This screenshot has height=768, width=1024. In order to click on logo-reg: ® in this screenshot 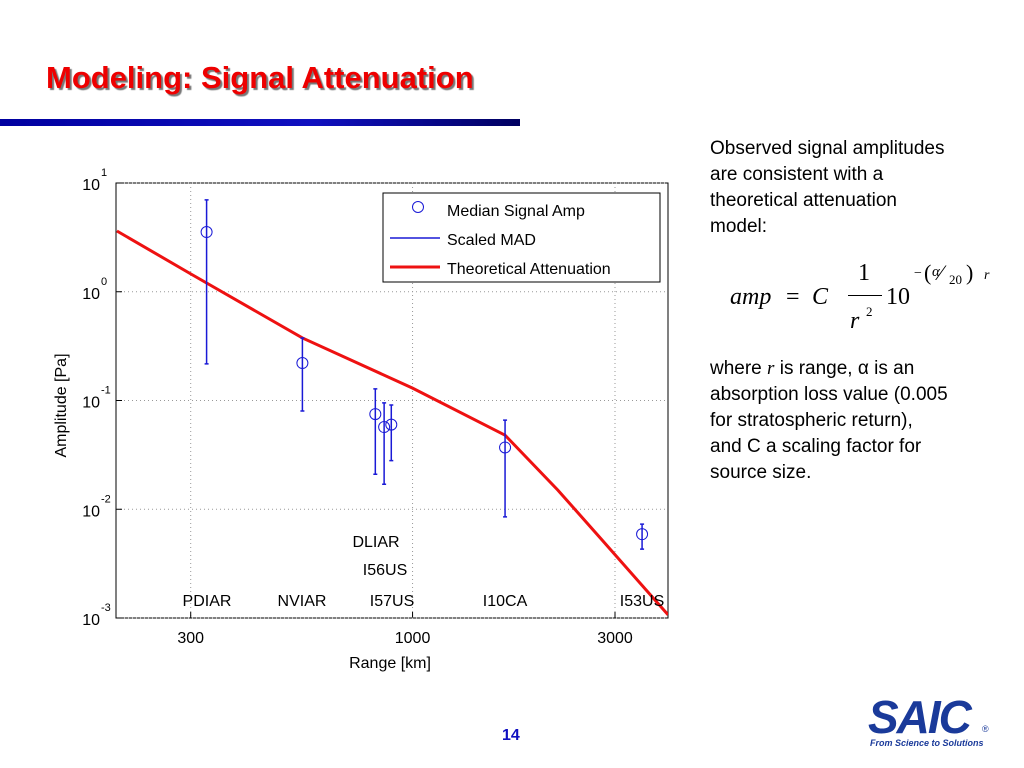, I will do `click(985, 729)`.